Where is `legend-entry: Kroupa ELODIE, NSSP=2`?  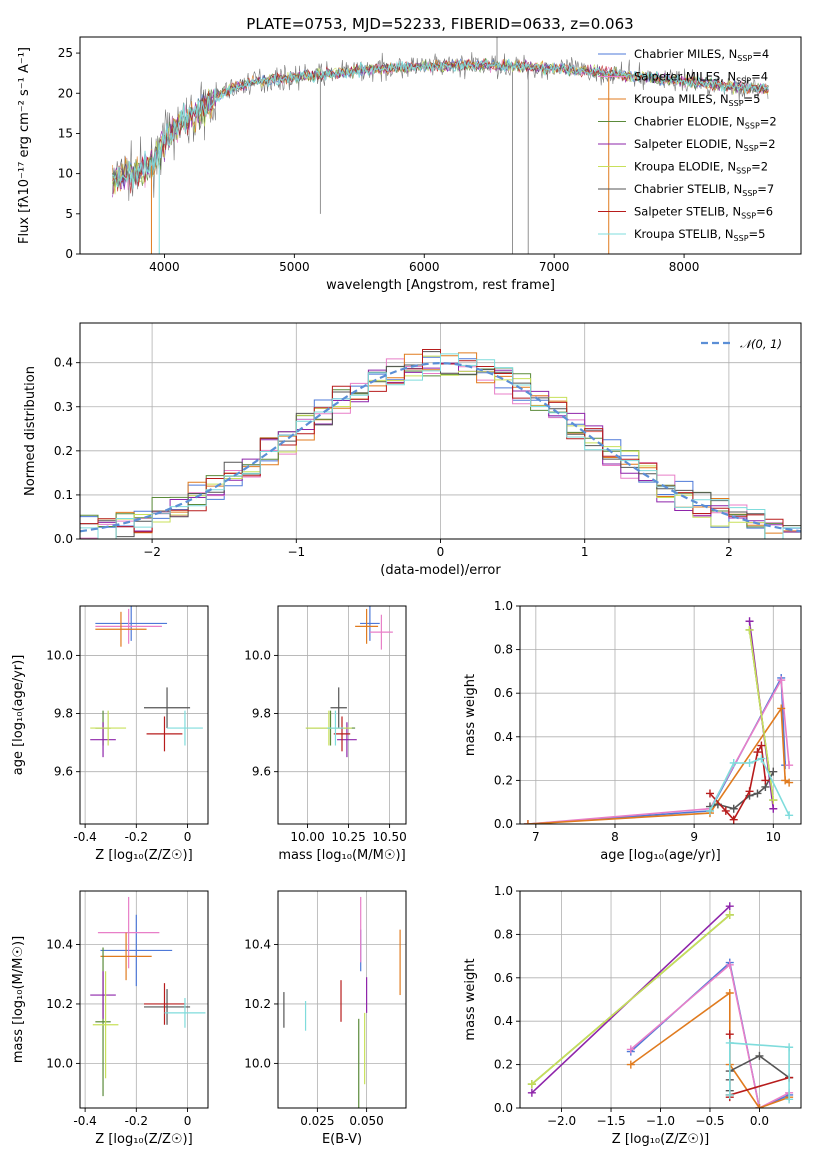 legend-entry: Kroupa ELODIE, NSSP=2 is located at coordinates (701, 168).